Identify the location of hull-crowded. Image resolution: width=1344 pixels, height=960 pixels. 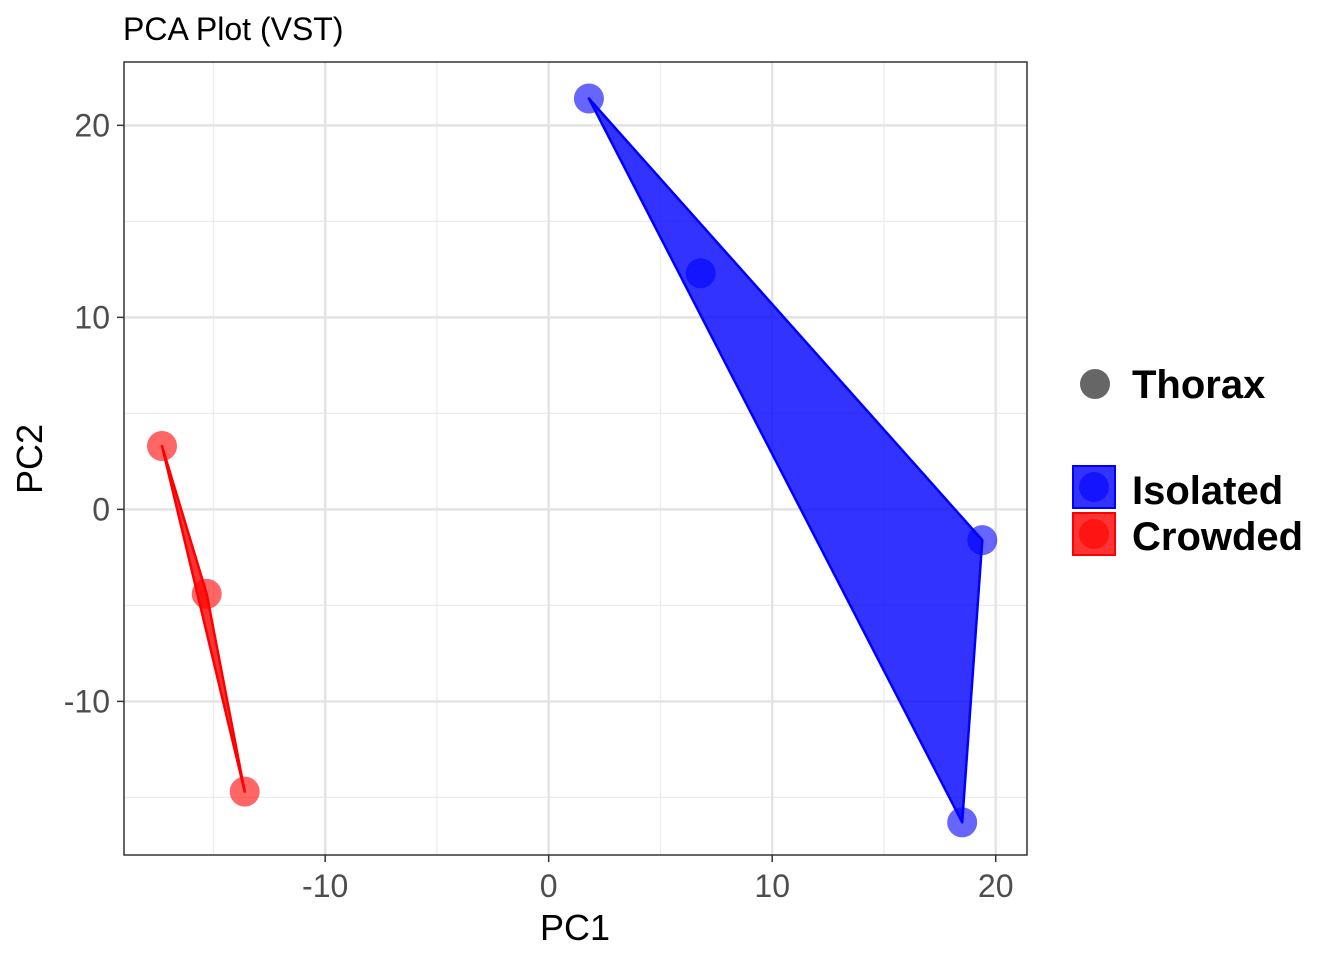
(203, 618).